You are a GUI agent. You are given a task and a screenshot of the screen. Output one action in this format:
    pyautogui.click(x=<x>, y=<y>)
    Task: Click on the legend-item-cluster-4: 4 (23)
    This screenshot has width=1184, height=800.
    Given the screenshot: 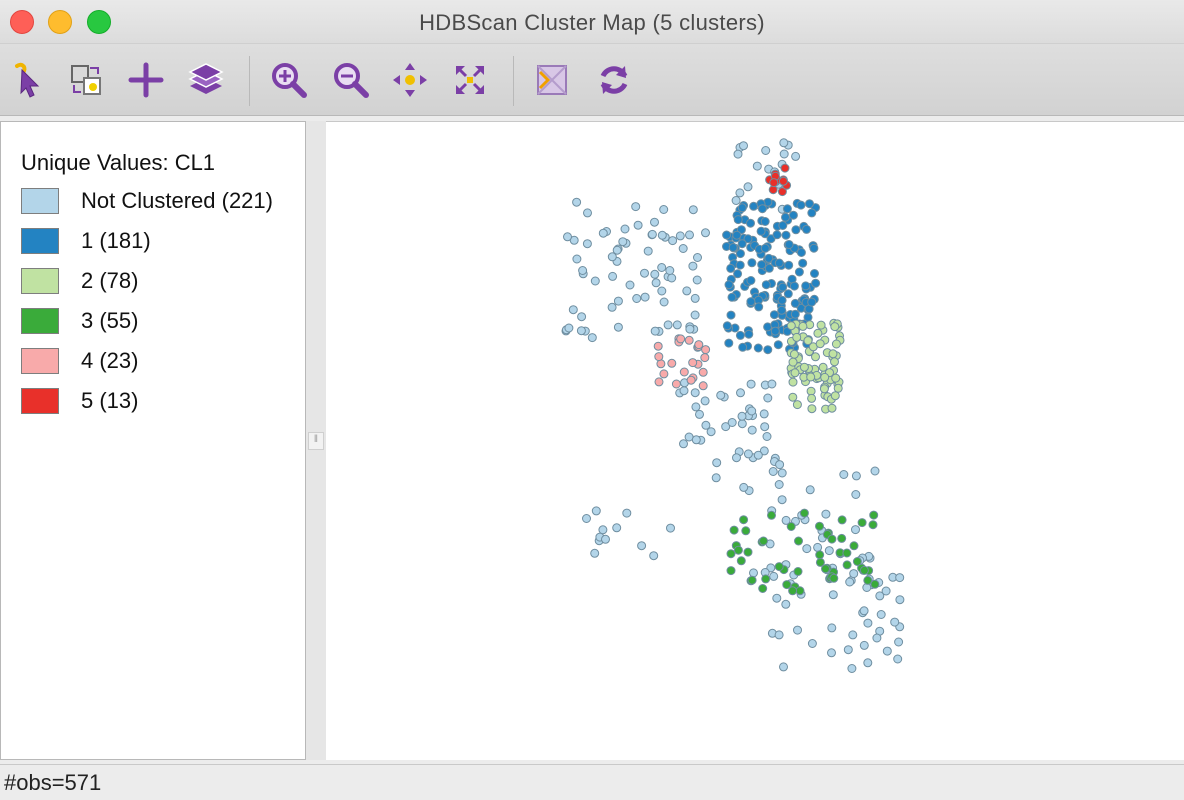 What is the action you would take?
    pyautogui.click(x=161, y=362)
    